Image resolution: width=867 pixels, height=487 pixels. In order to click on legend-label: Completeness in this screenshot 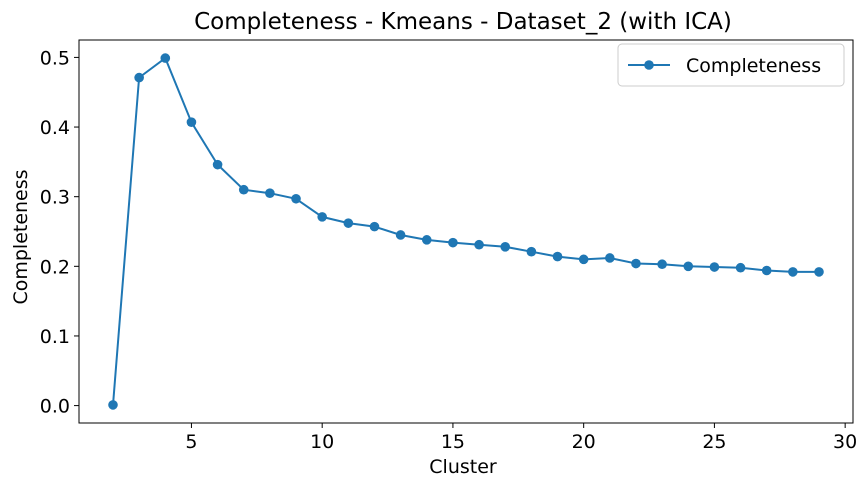, I will do `click(753, 66)`.